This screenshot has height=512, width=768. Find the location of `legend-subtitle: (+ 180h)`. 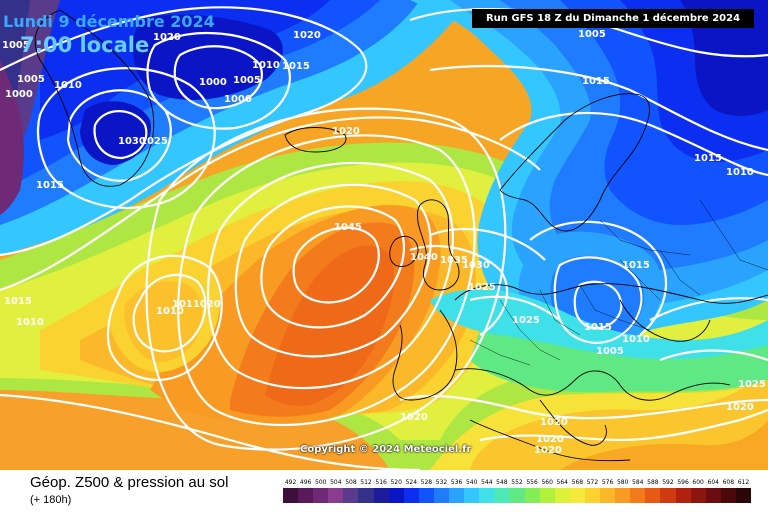

legend-subtitle: (+ 180h) is located at coordinates (51, 500).